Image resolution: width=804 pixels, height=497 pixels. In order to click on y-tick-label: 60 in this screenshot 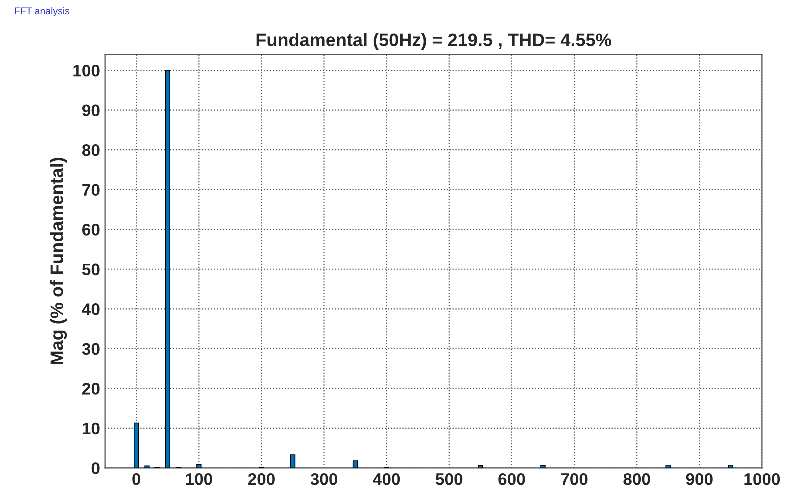, I will do `click(91, 230)`.